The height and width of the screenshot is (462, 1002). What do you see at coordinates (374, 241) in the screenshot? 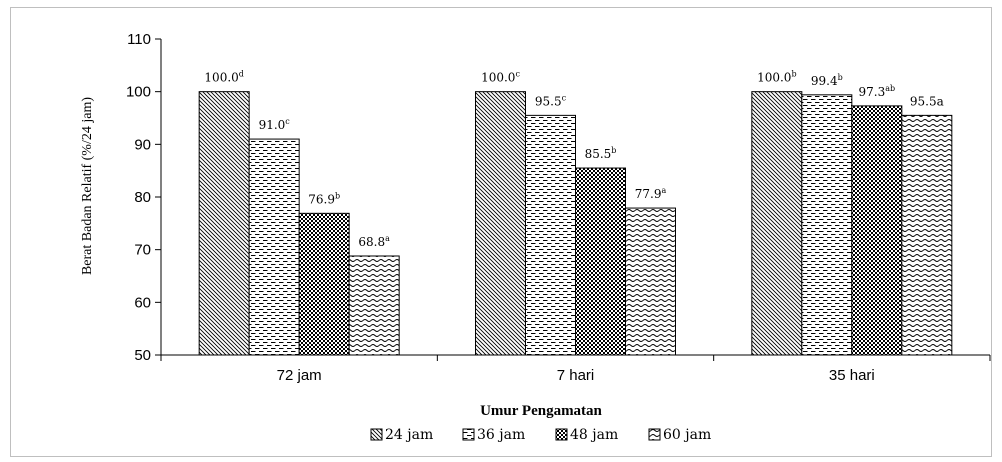
I see `data-label: 68.8a` at bounding box center [374, 241].